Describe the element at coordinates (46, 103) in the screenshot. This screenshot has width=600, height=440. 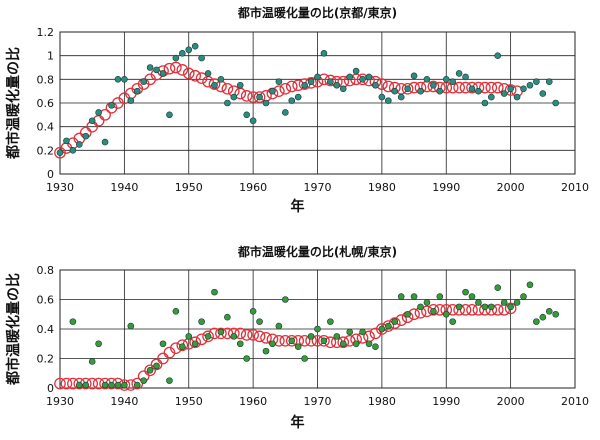
I see `y-tick-label: 0.6` at that location.